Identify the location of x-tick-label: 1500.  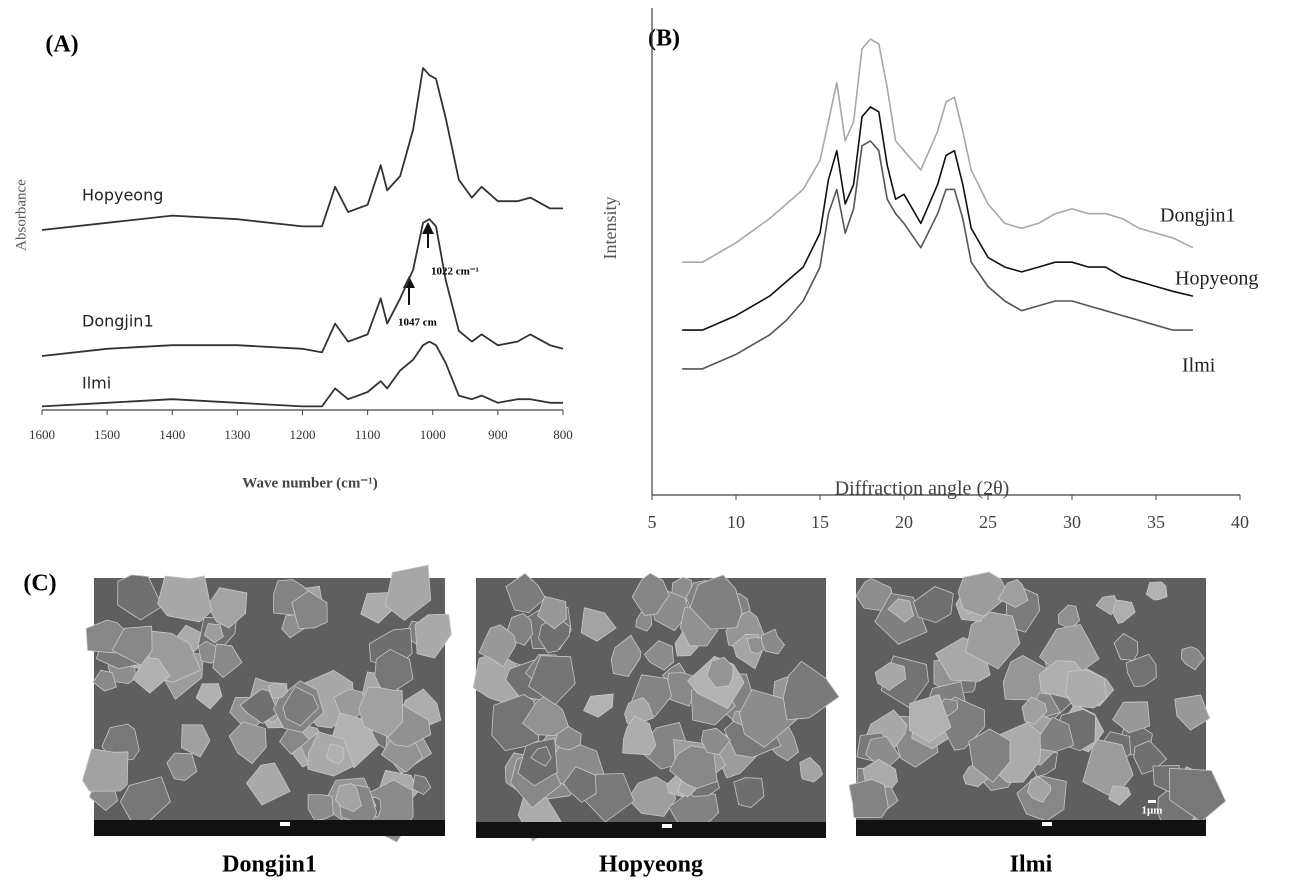
(107, 434).